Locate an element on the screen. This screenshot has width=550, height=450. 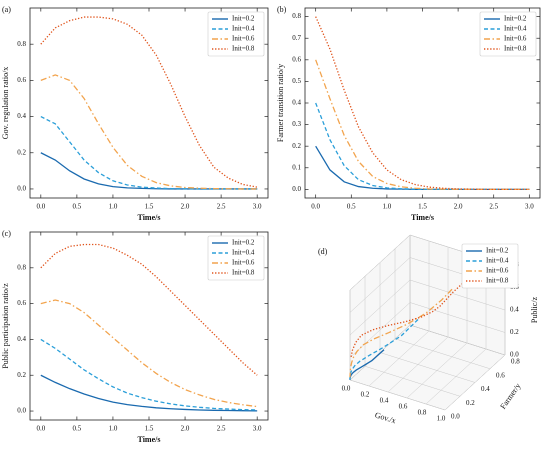
y-axis-label: Farmer transition ratio/y is located at coordinates (280, 103).